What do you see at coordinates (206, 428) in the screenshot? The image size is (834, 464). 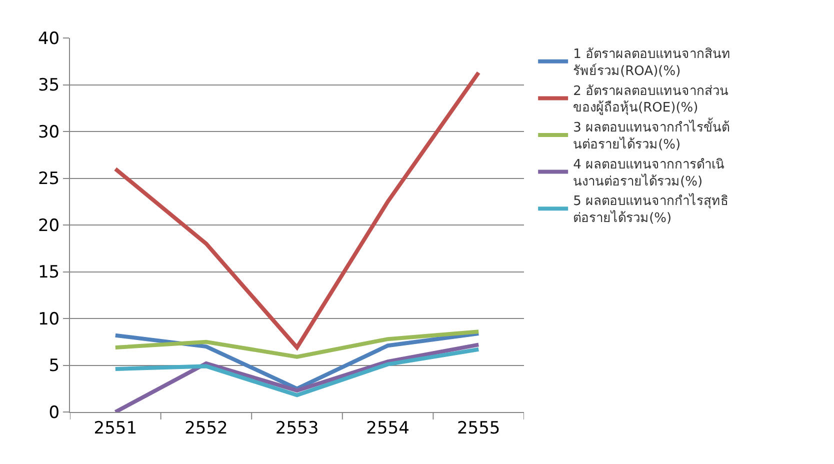 I see `x-tick-label: 2552` at bounding box center [206, 428].